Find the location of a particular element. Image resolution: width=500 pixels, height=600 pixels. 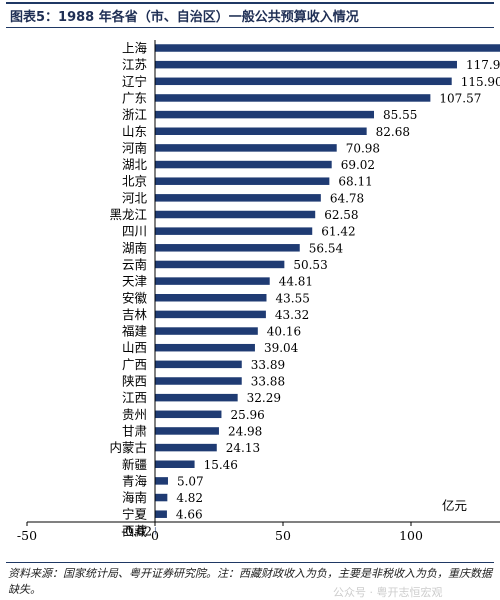

category-label: 湖南 is located at coordinates (134, 247).